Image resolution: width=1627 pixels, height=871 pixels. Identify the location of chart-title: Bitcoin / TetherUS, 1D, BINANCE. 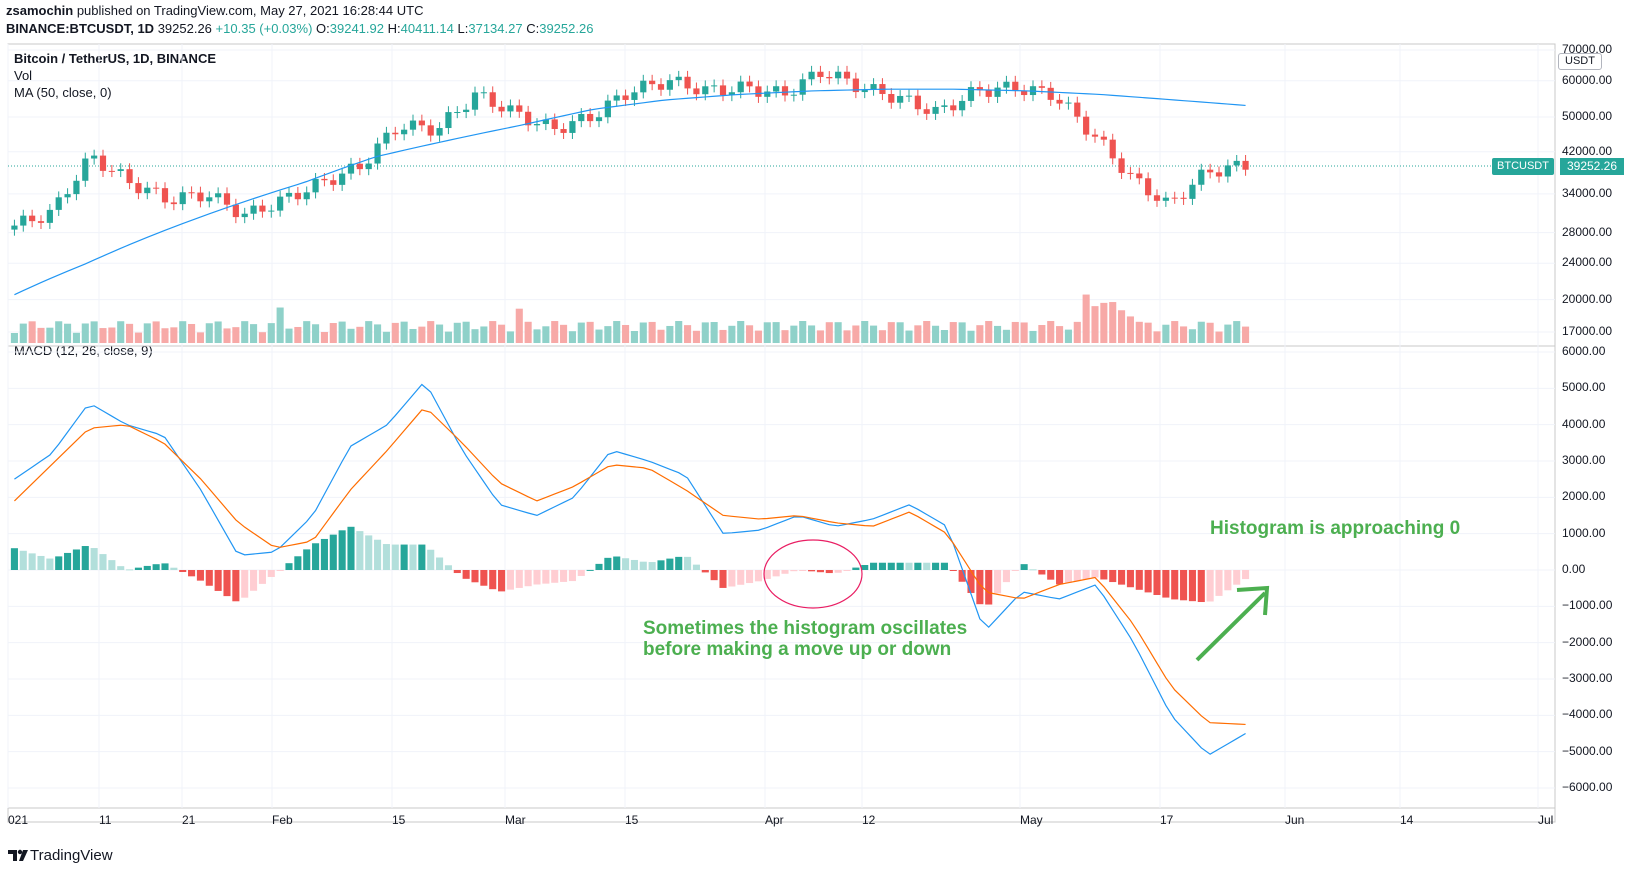
(115, 58).